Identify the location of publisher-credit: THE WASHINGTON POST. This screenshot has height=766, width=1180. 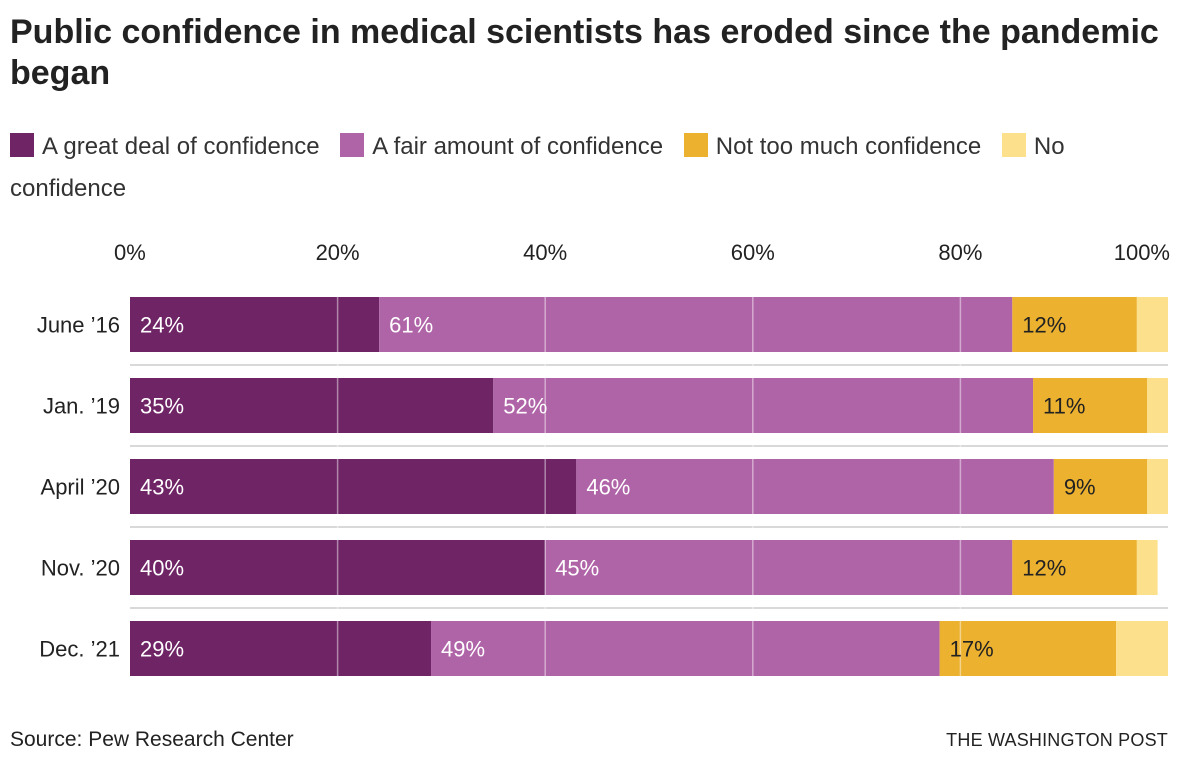
(1057, 740).